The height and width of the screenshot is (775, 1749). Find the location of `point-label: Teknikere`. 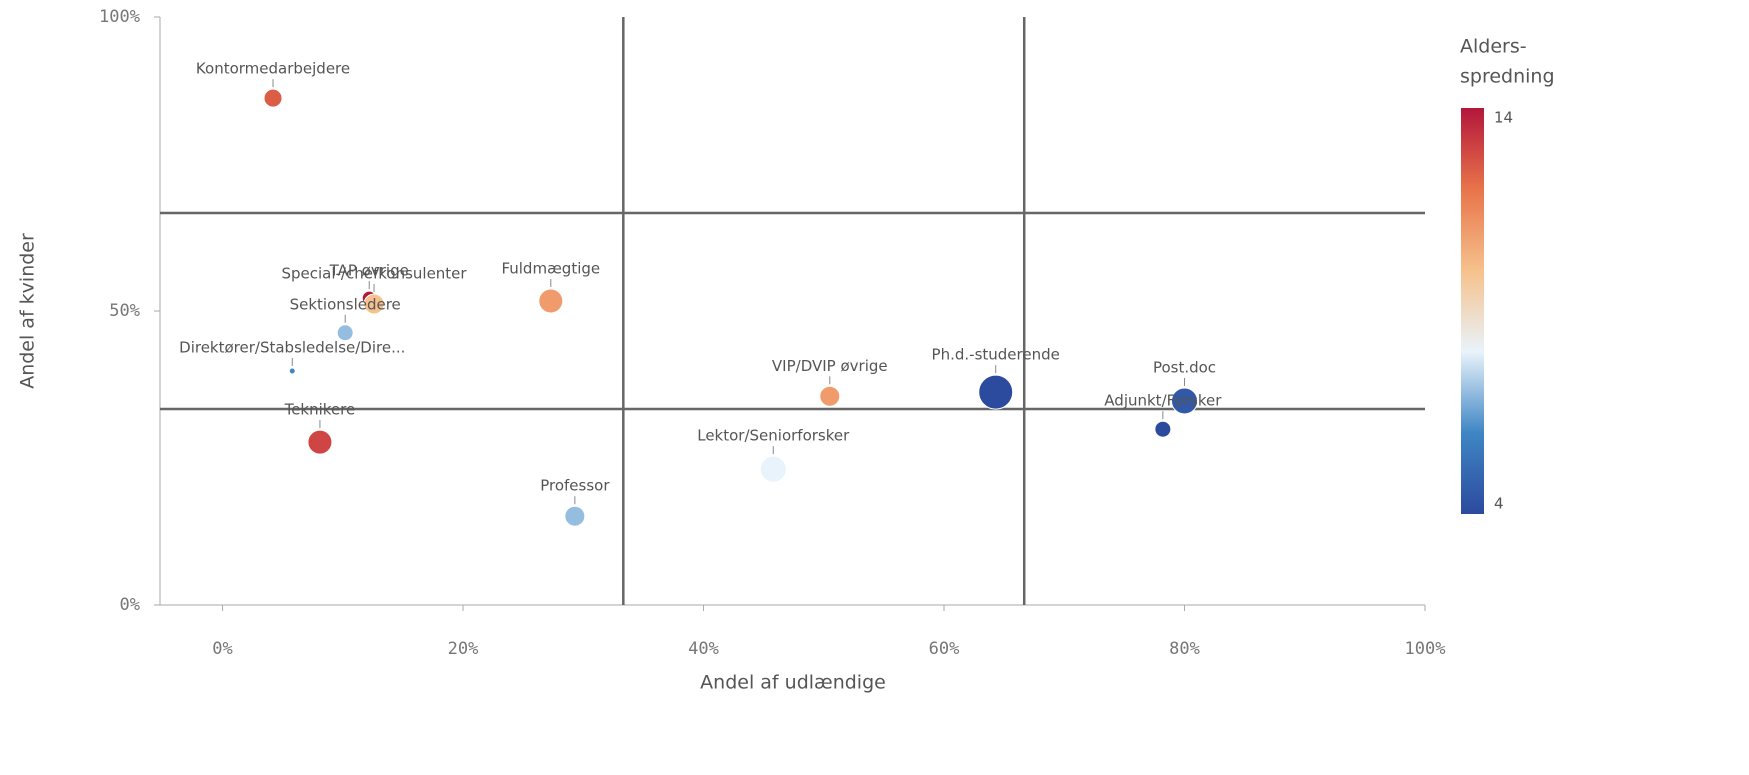

point-label: Teknikere is located at coordinates (320, 410).